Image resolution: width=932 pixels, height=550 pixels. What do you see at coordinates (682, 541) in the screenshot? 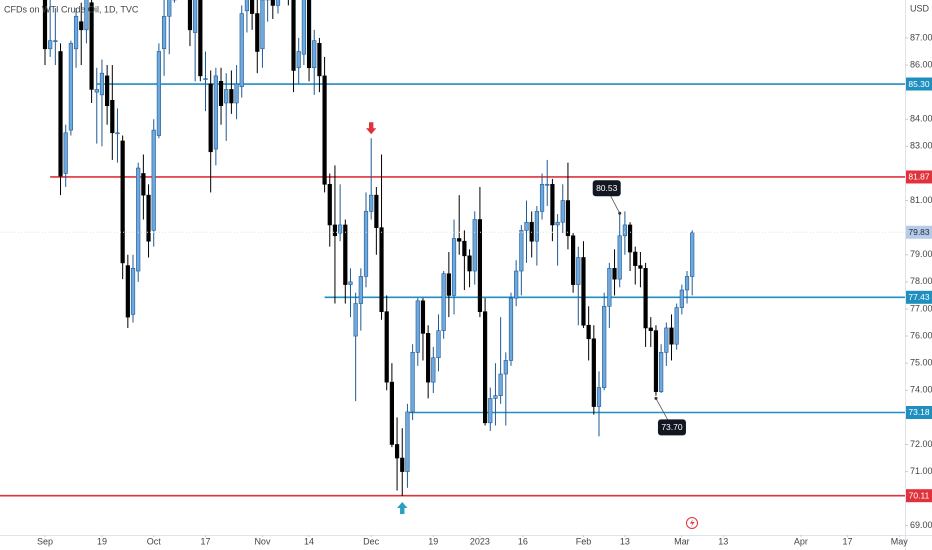
I see `x-tick-label: Mar` at bounding box center [682, 541].